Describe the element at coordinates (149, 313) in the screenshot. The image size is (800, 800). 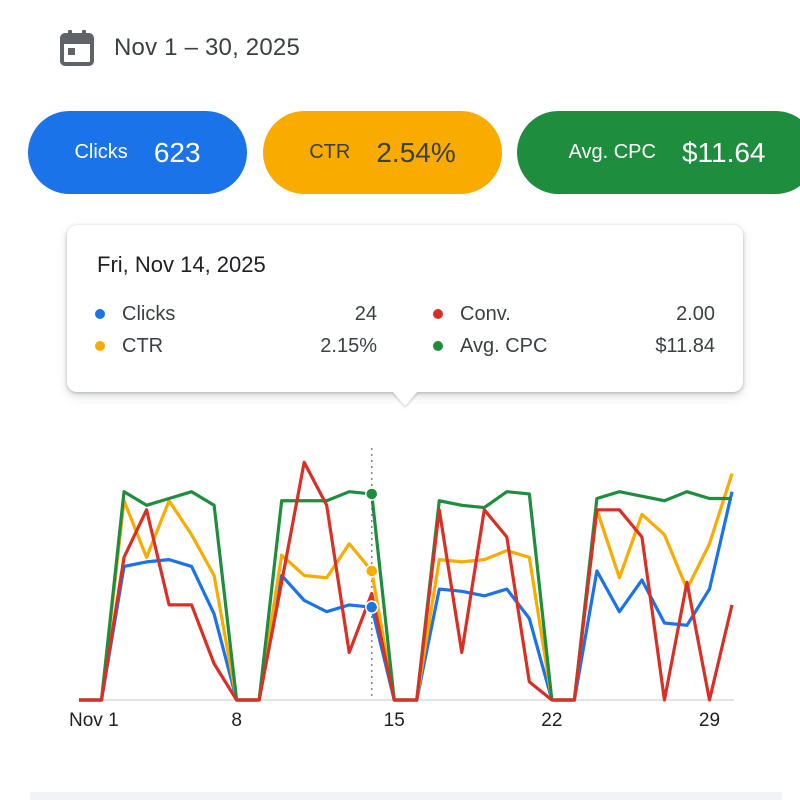
I see `tooltip-clicks-label: Clicks` at that location.